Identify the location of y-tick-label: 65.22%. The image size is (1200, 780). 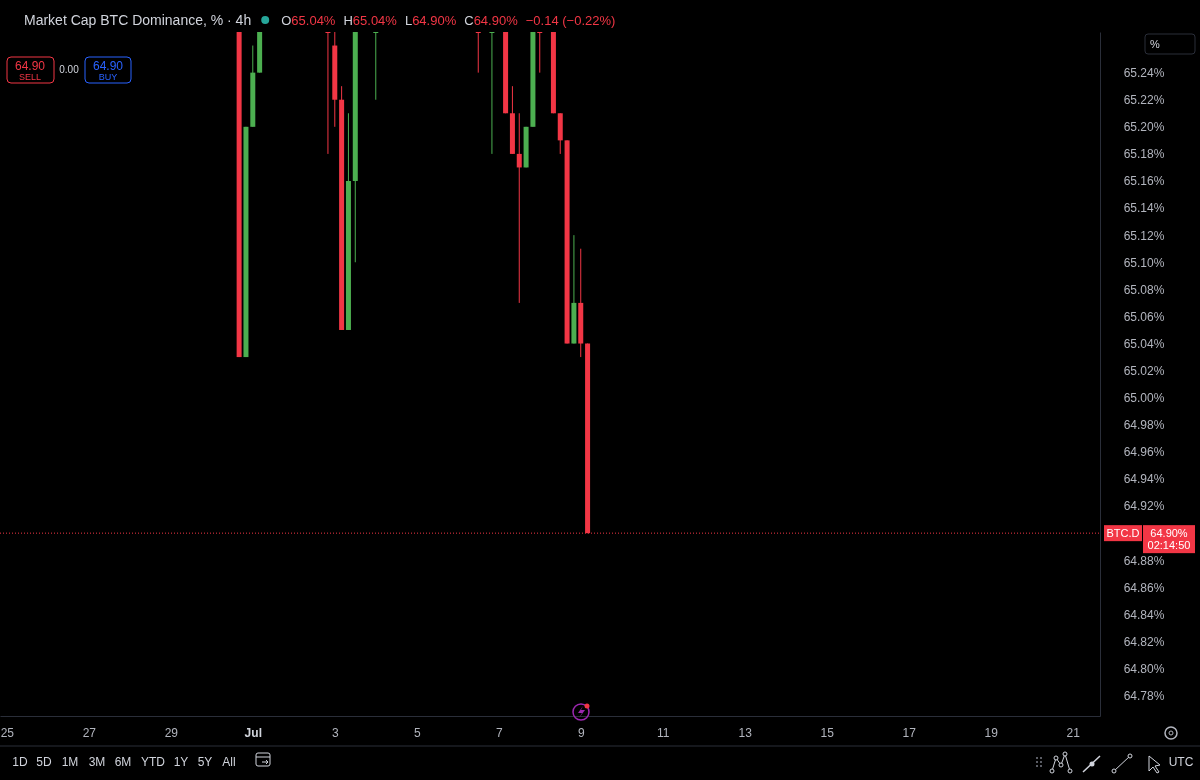
(1144, 100).